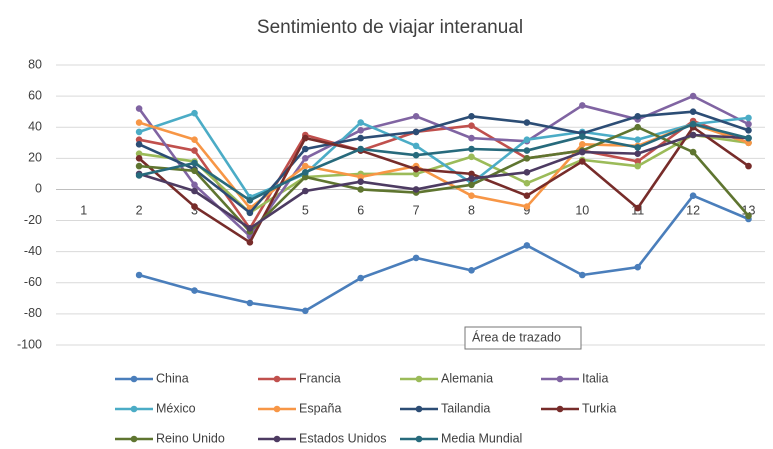  What do you see at coordinates (526, 211) in the screenshot?
I see `x-tick-label: 9` at bounding box center [526, 211].